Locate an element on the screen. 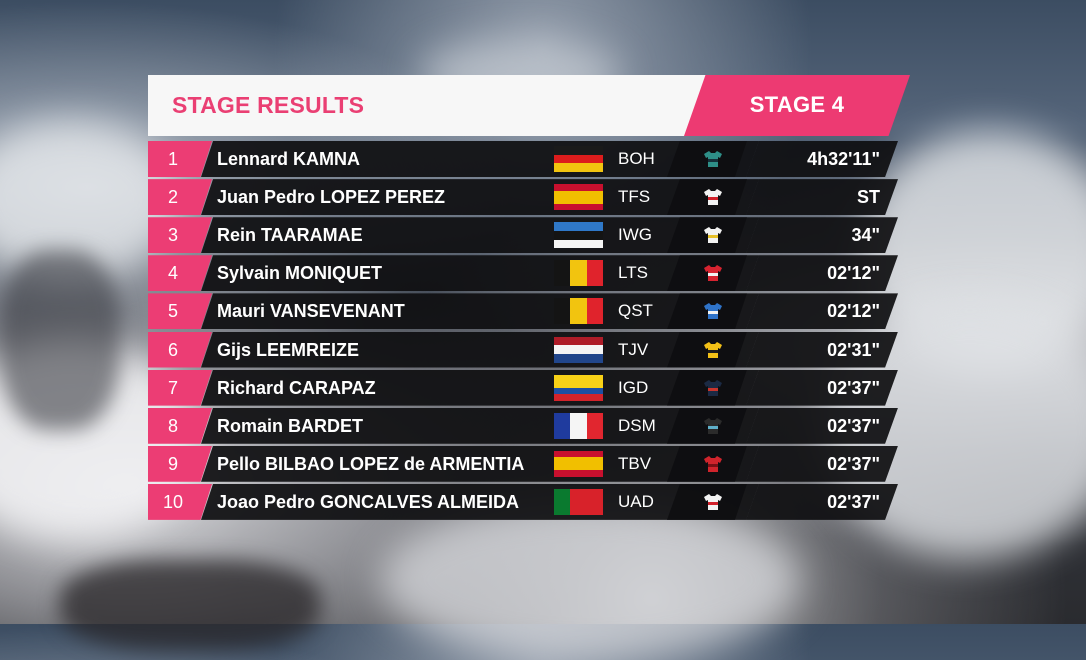 This screenshot has width=1086, height=660. rider-name: Rein TAARAMAE is located at coordinates (290, 235).